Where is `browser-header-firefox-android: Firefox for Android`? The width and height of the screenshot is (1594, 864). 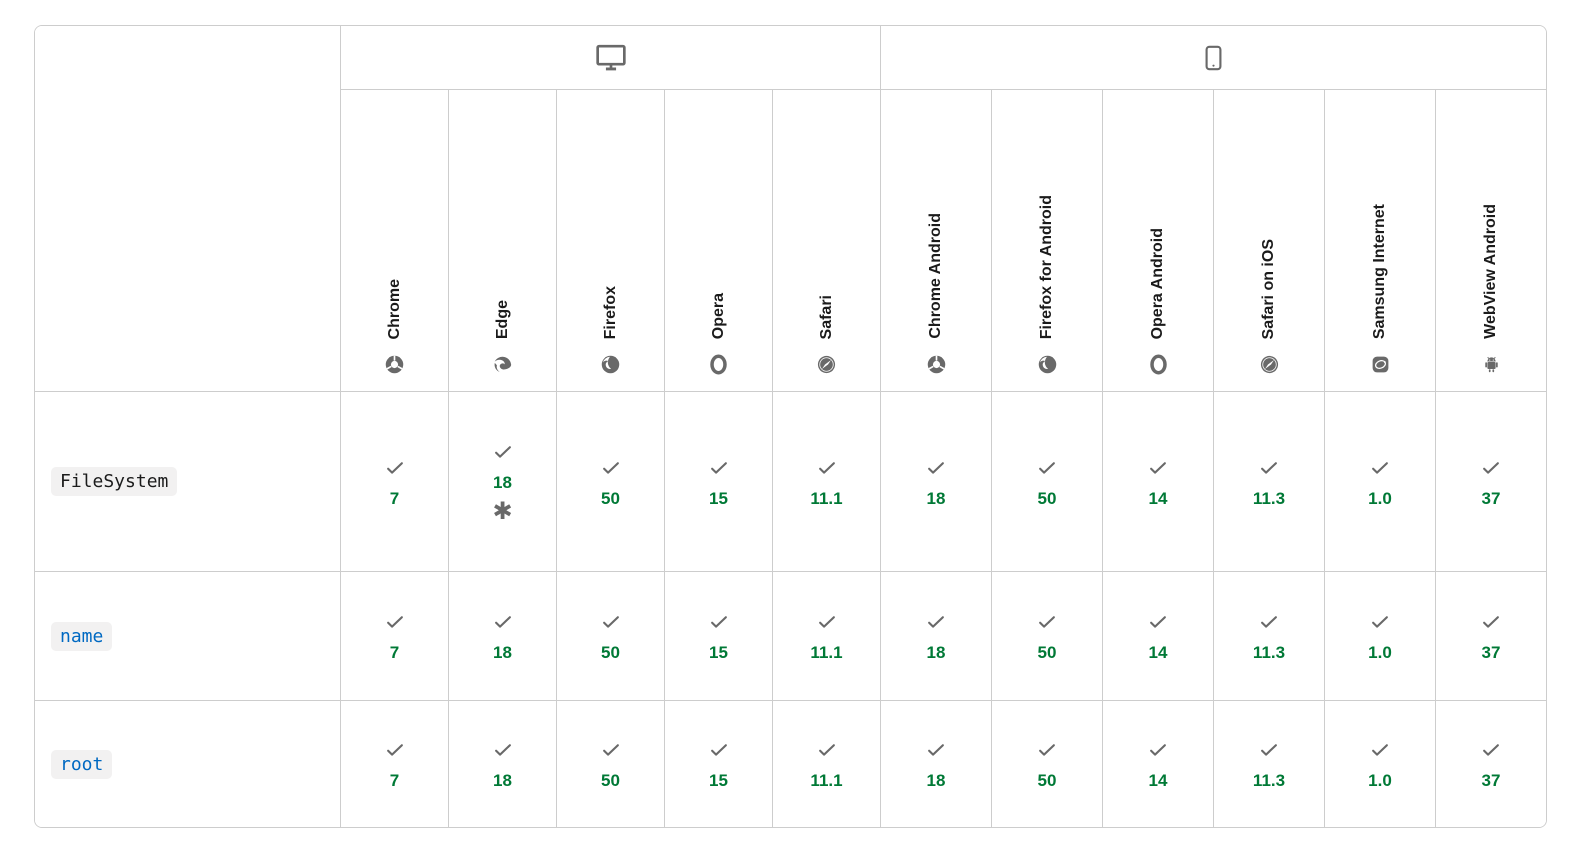
browser-header-firefox-android: Firefox for Android is located at coordinates (1047, 240).